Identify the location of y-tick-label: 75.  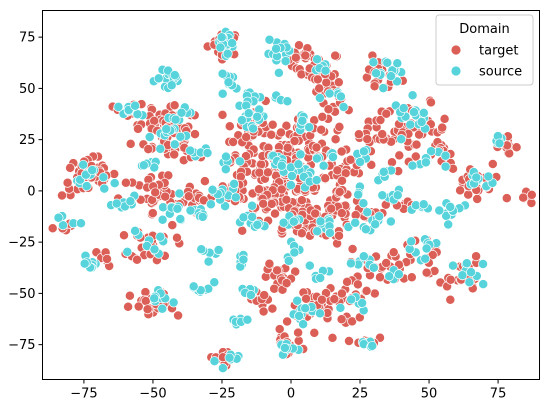
(27, 38).